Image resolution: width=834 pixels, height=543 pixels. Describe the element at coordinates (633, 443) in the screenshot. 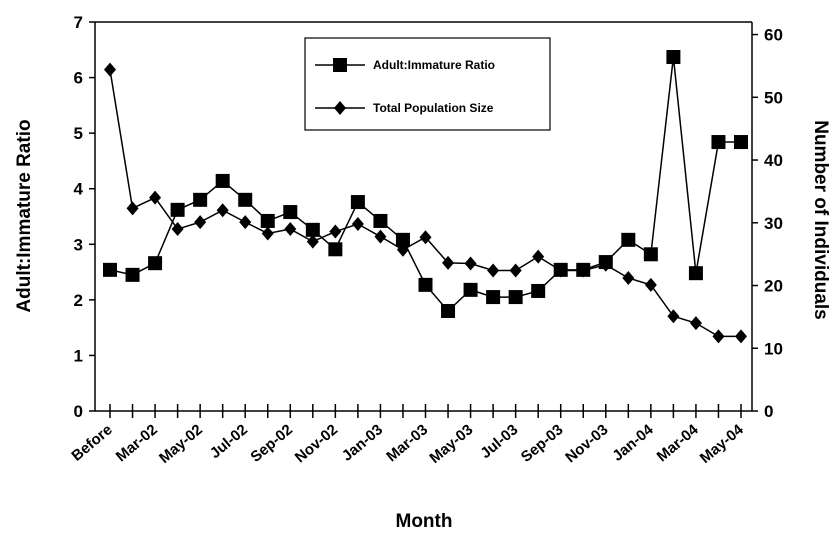

I see `x-tick-label: Jan-04` at that location.